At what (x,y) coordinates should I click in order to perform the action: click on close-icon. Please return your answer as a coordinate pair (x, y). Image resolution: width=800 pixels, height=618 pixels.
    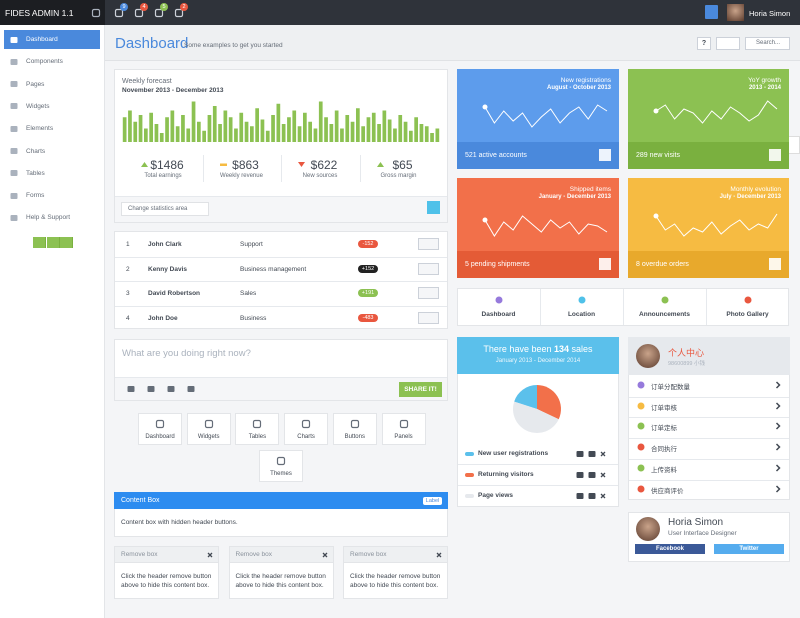
    Looking at the image, I should click on (439, 555).